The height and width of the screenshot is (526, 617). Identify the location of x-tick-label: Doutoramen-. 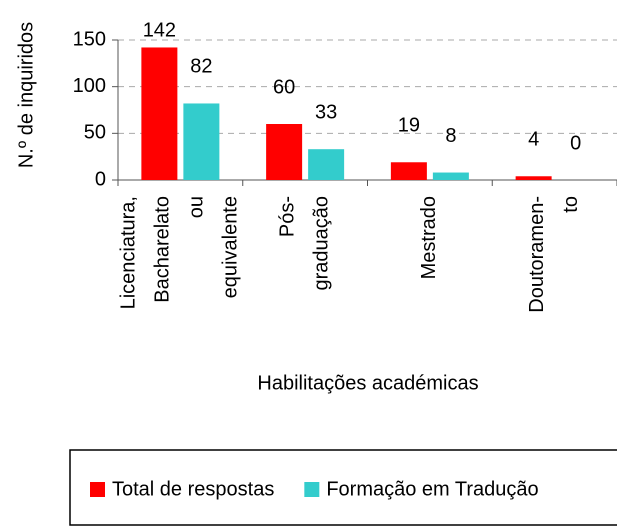
(537, 254).